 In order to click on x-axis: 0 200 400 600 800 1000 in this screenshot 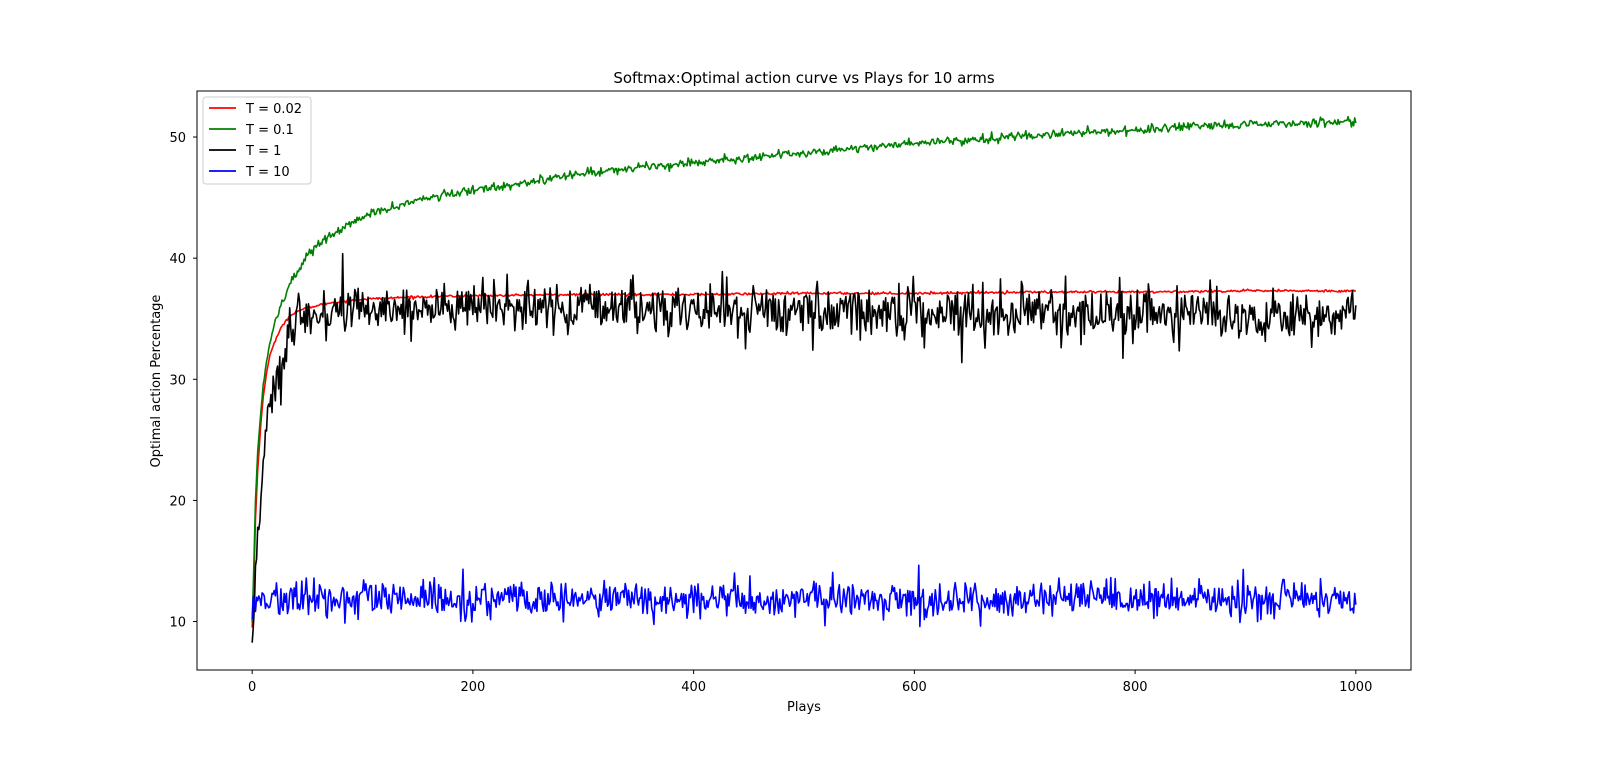, I will do `click(810, 682)`.